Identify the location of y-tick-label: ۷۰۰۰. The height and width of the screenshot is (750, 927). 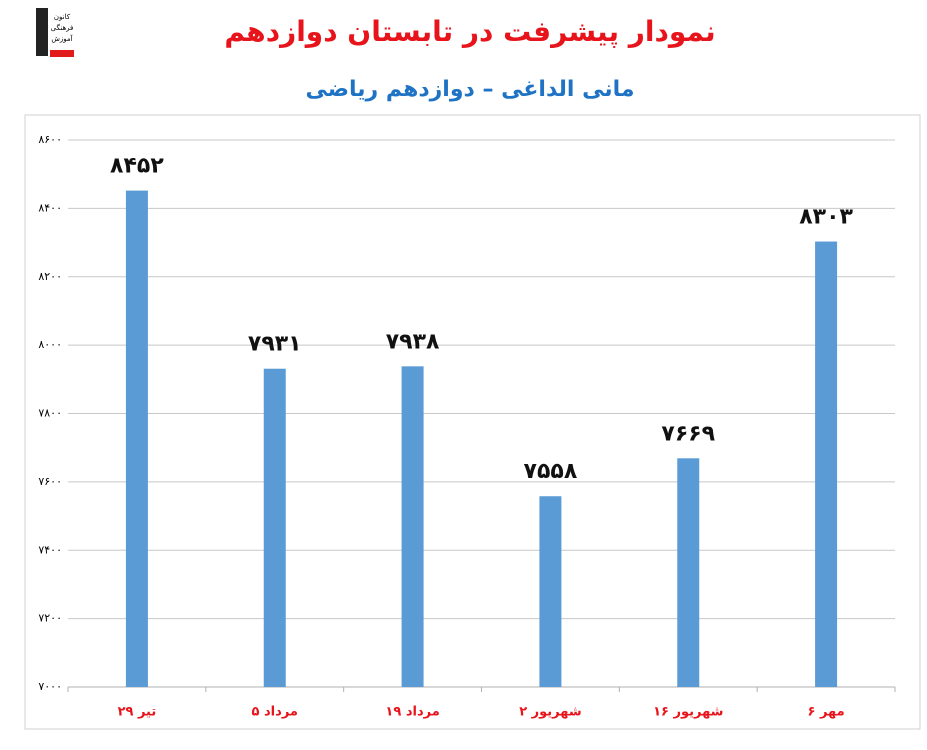
(50, 686).